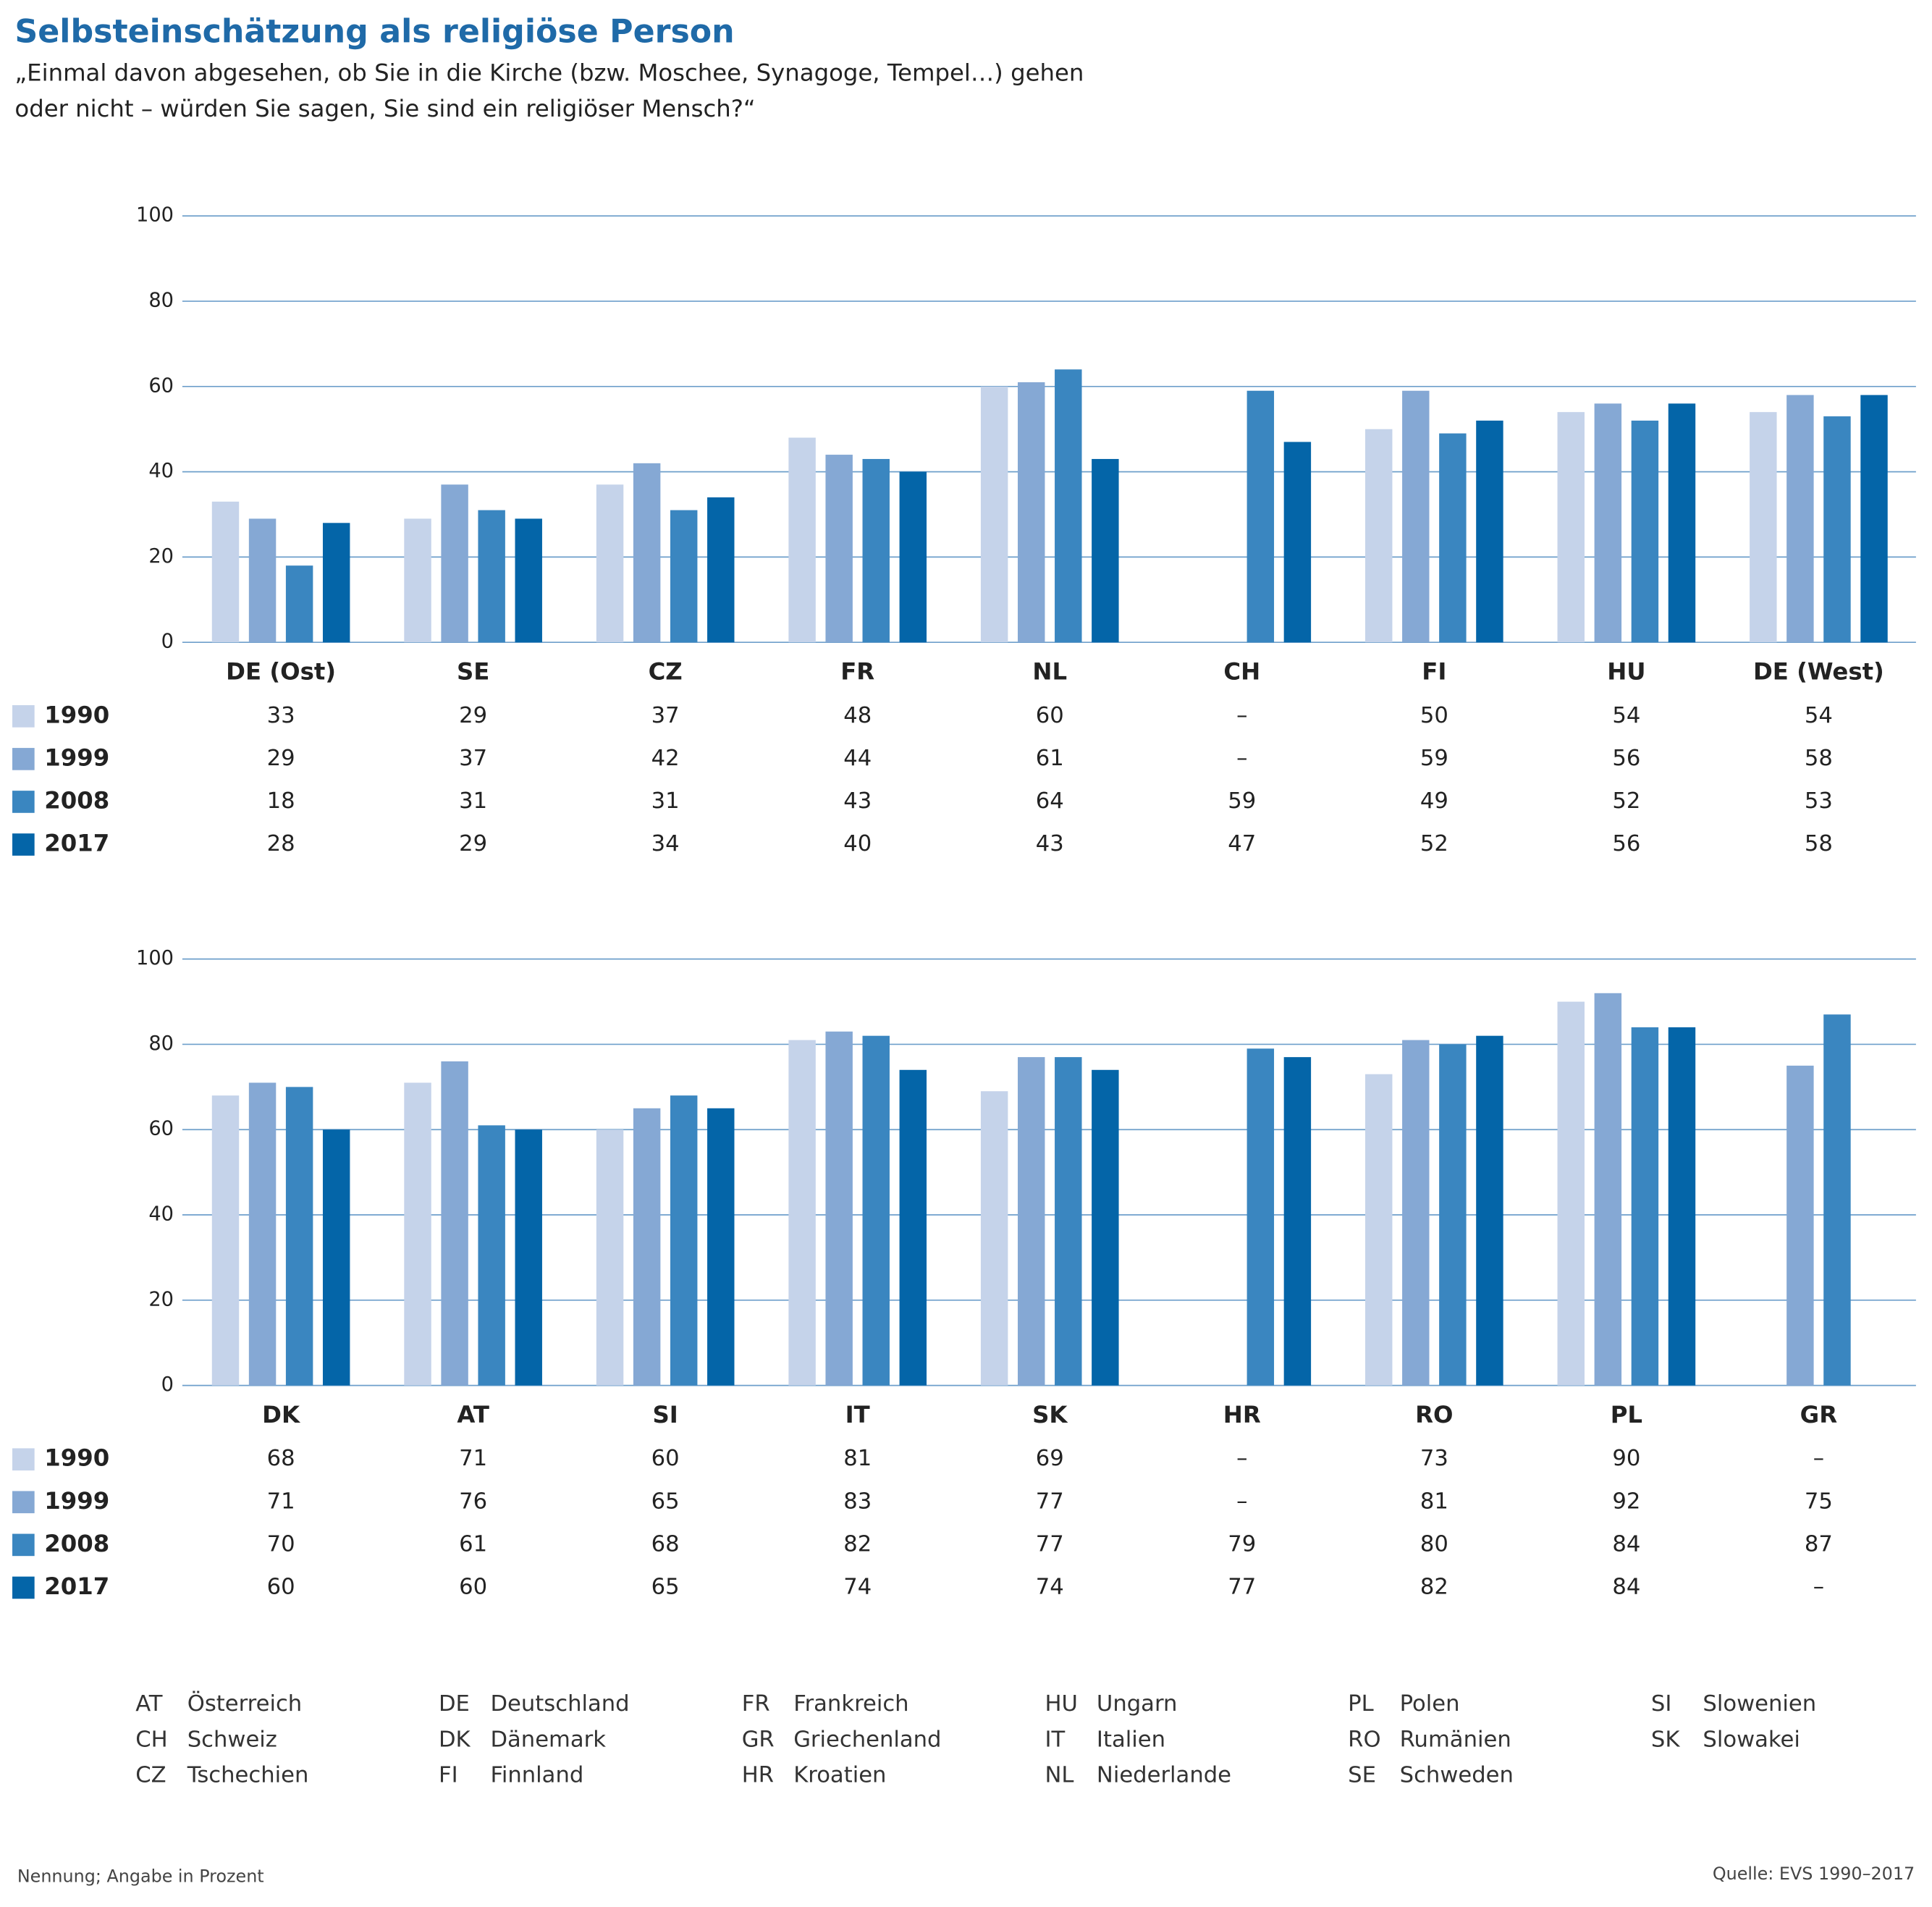 Image resolution: width=1932 pixels, height=1907 pixels. What do you see at coordinates (1434, 1414) in the screenshot?
I see `x-tick-label: RO` at bounding box center [1434, 1414].